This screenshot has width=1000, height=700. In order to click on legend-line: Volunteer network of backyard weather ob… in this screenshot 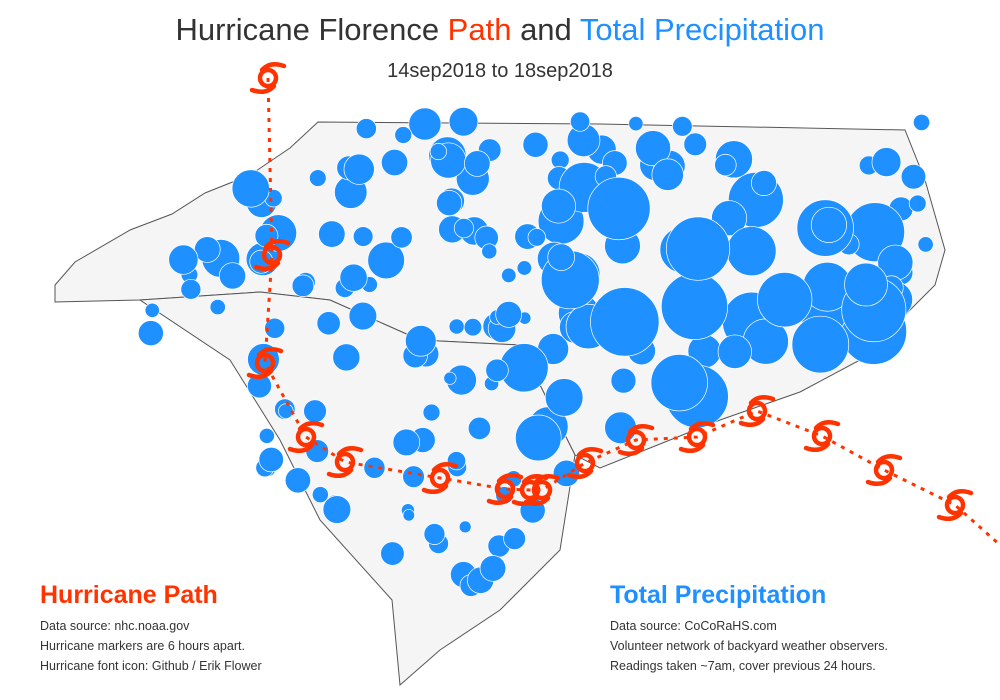, I will do `click(749, 646)`.